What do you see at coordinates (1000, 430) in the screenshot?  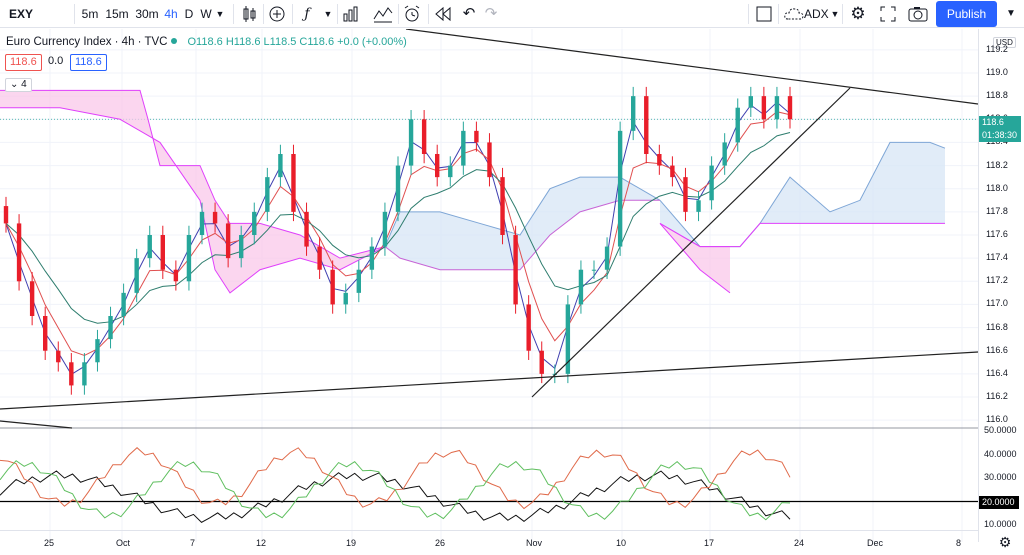 I see `adx-tick-label: 50.0000` at bounding box center [1000, 430].